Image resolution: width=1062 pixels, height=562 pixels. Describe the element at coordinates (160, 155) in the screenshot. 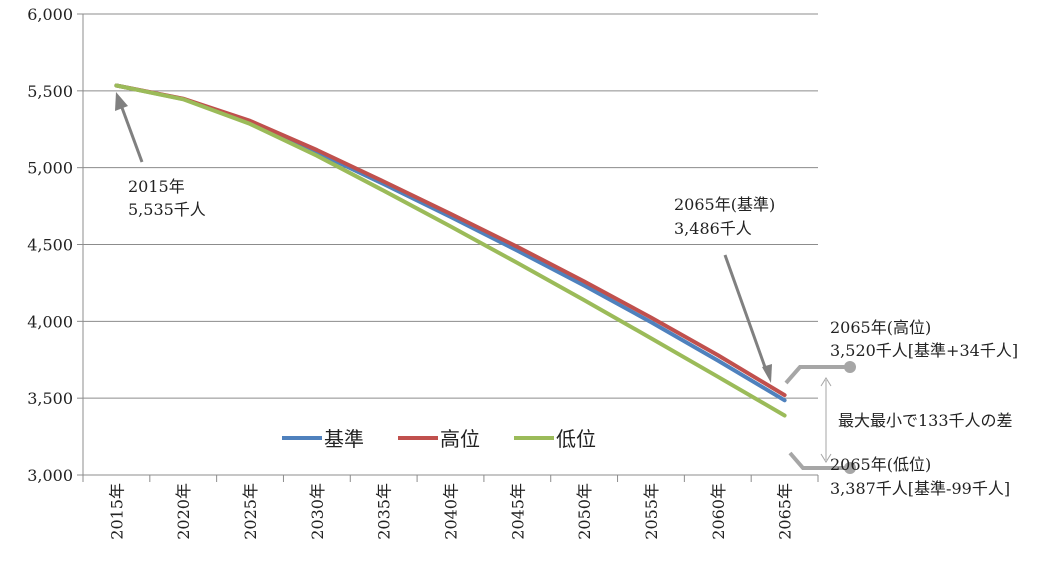

I see `annotation-start: 2015年 5,535千人` at that location.